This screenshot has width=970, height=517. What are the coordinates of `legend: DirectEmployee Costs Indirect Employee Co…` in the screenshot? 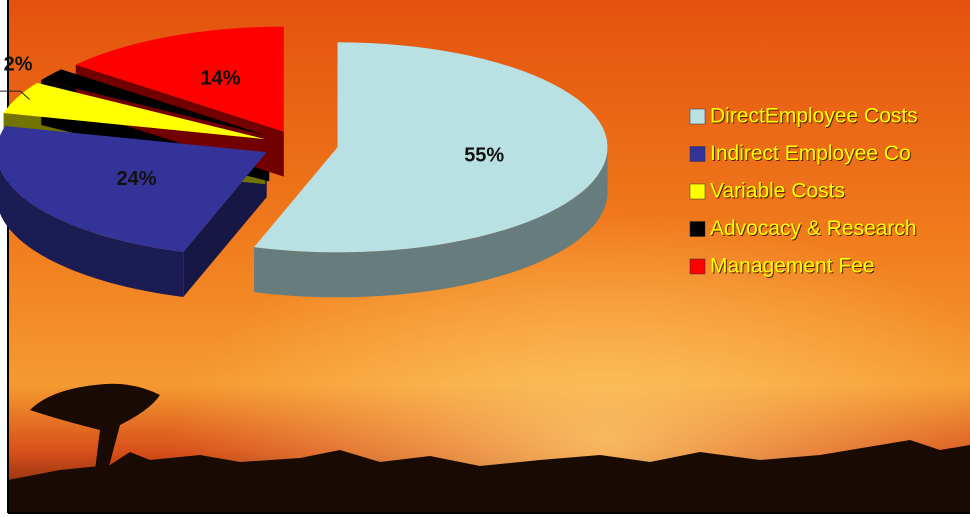 It's located at (803, 191).